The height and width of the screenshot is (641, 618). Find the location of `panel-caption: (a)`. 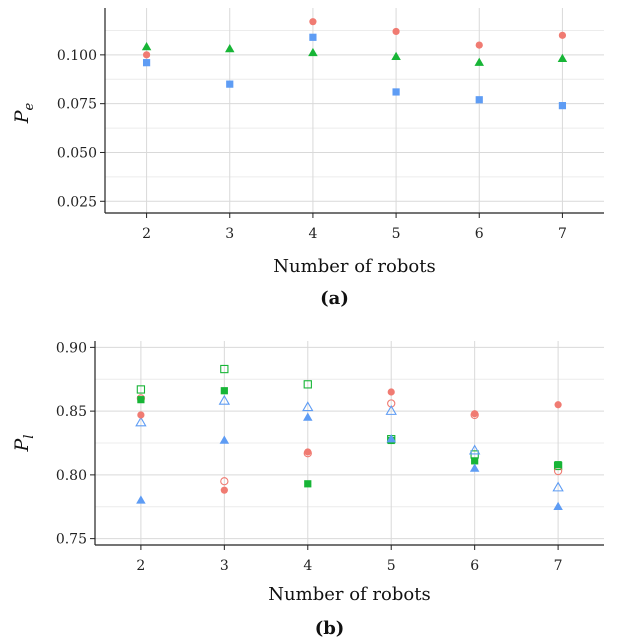

panel-caption: (a) is located at coordinates (334, 298).